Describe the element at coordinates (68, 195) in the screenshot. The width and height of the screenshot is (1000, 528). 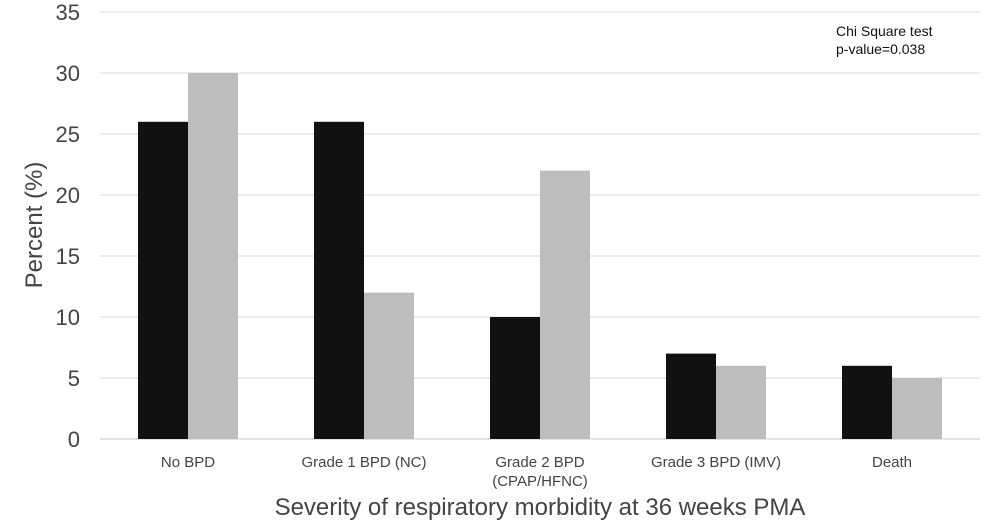
I see `y-tick-label: 20` at that location.